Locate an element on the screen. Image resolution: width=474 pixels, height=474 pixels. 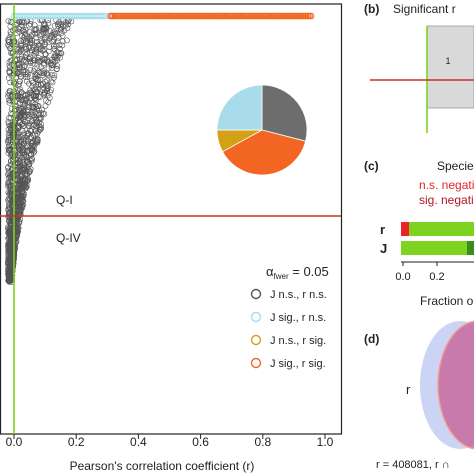
x-tick-label: 0.4 is located at coordinates (138, 442).